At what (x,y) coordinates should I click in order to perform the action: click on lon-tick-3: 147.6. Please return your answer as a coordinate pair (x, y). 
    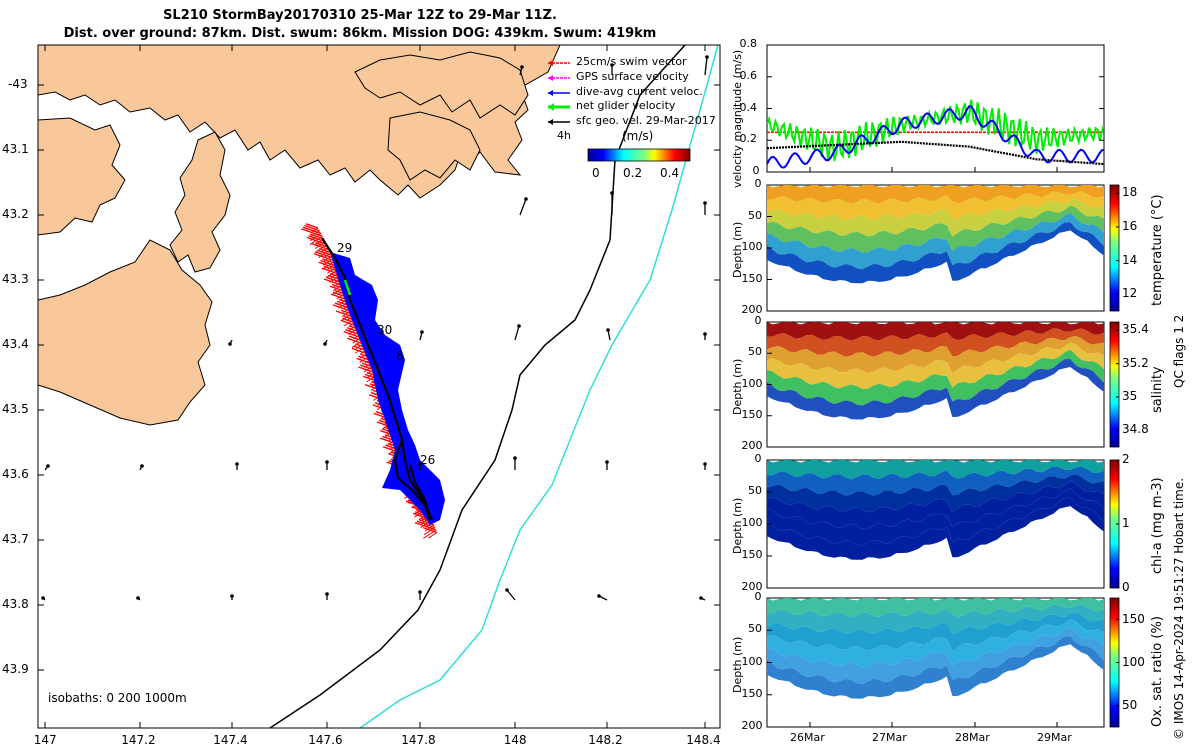
    Looking at the image, I should click on (325, 740).